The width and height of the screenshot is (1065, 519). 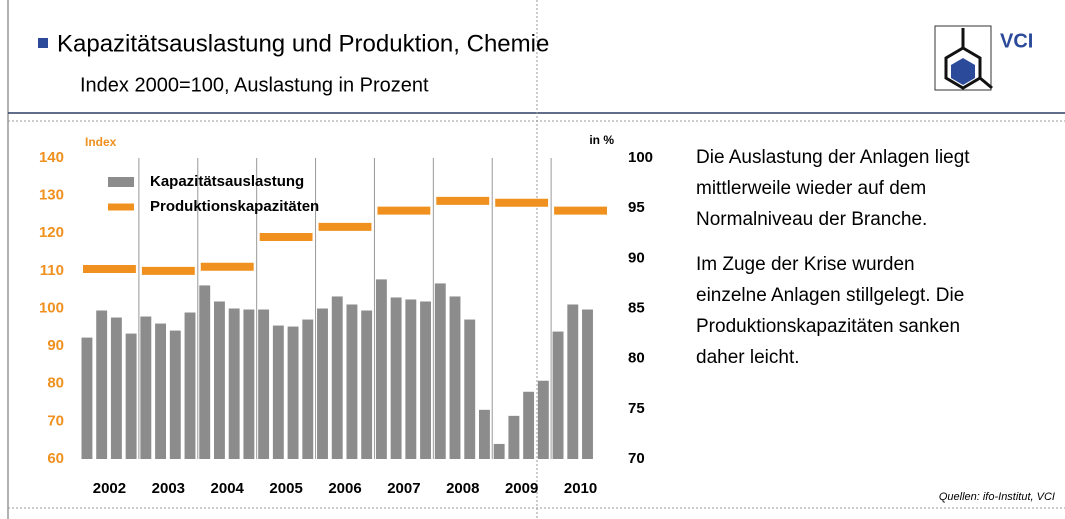 I want to click on legend-label: Kapazitätsauslastung, so click(x=227, y=181).